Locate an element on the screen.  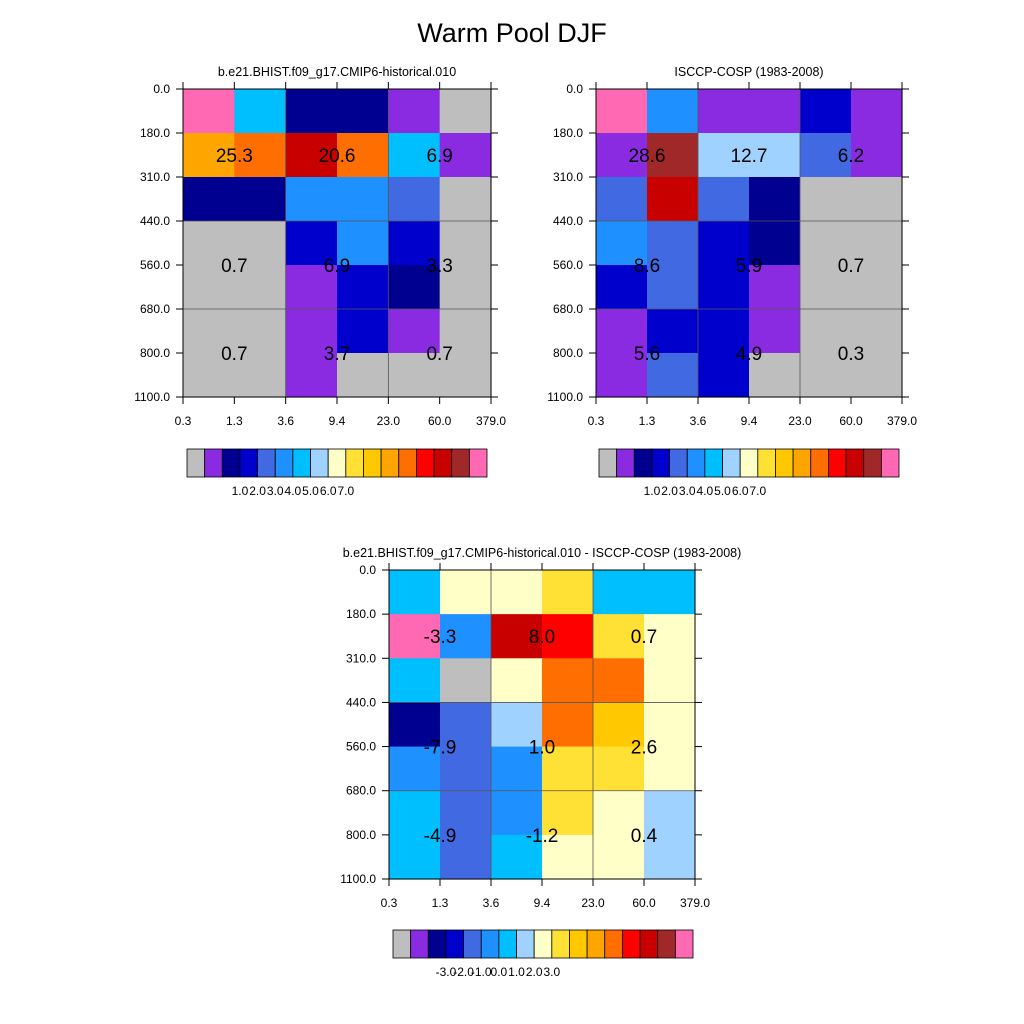
colorbar-label: 1.0 is located at coordinates (240, 491).